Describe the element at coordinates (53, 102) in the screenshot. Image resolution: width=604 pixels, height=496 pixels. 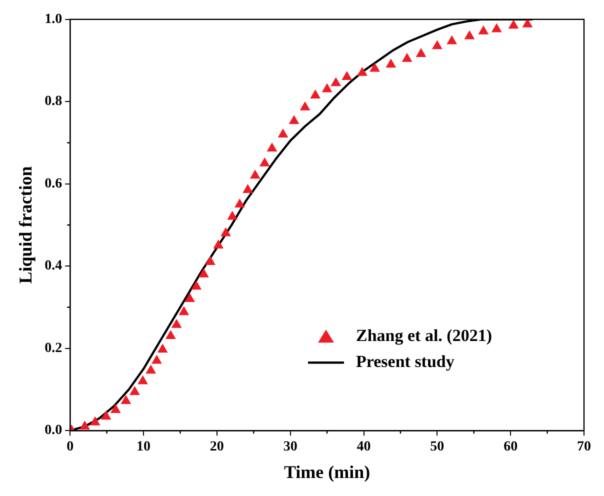
I see `y-tick-label: 0.8` at that location.